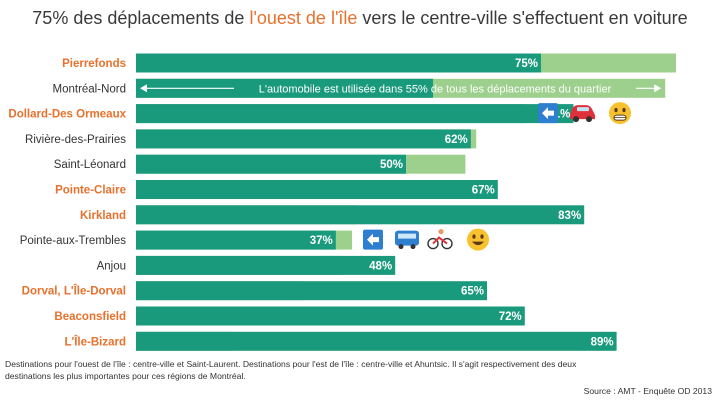 The height and width of the screenshot is (404, 720). What do you see at coordinates (90, 89) in the screenshot?
I see `category-label: Montréal-Nord` at bounding box center [90, 89].